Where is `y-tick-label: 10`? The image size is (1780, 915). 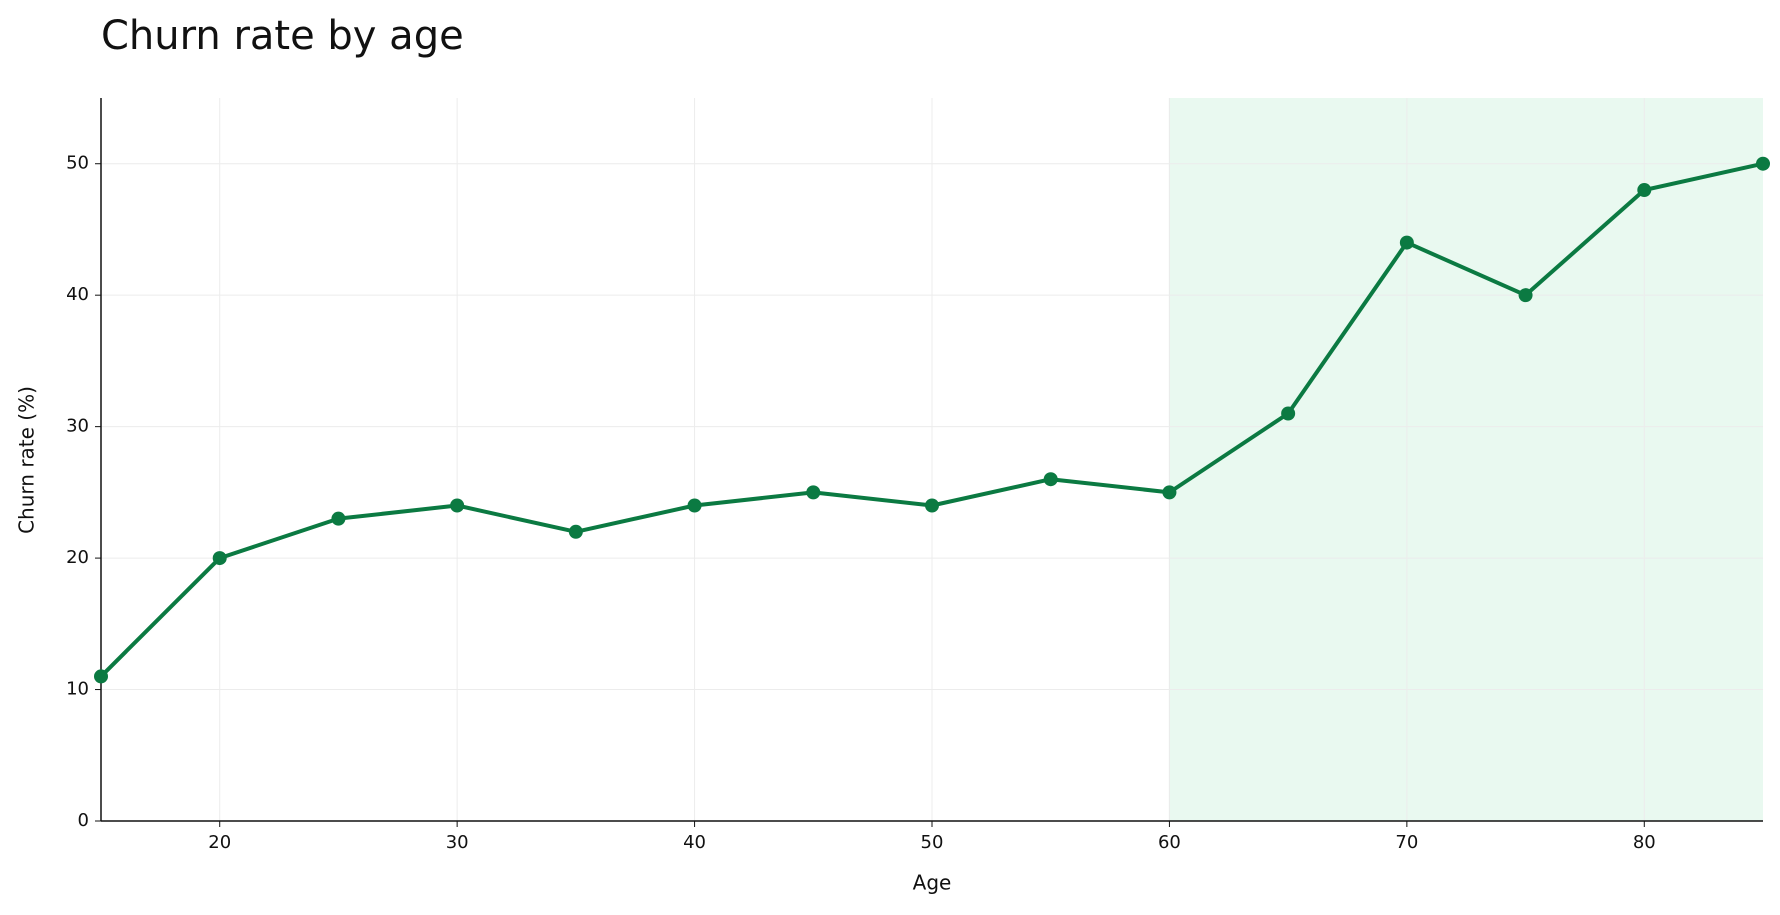
y-tick-label: 10 is located at coordinates (77, 689).